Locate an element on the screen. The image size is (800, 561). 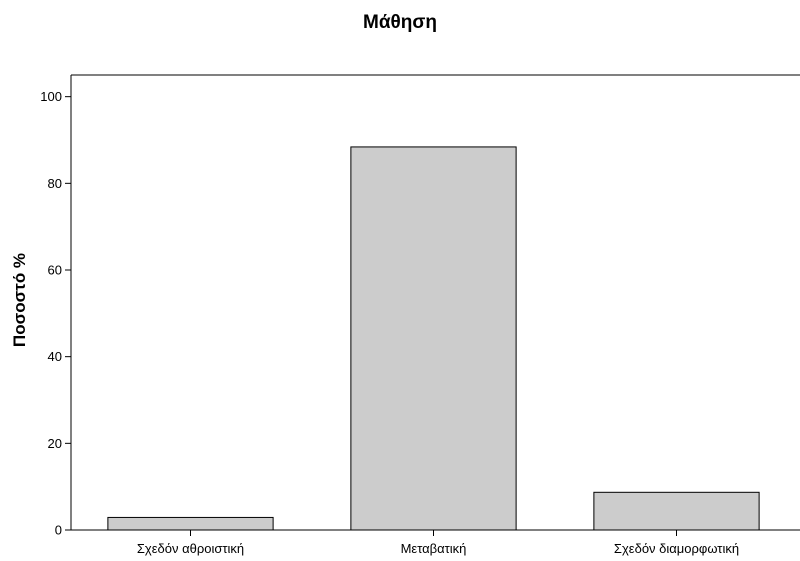
y-tick-label: 80 is located at coordinates (55, 183).